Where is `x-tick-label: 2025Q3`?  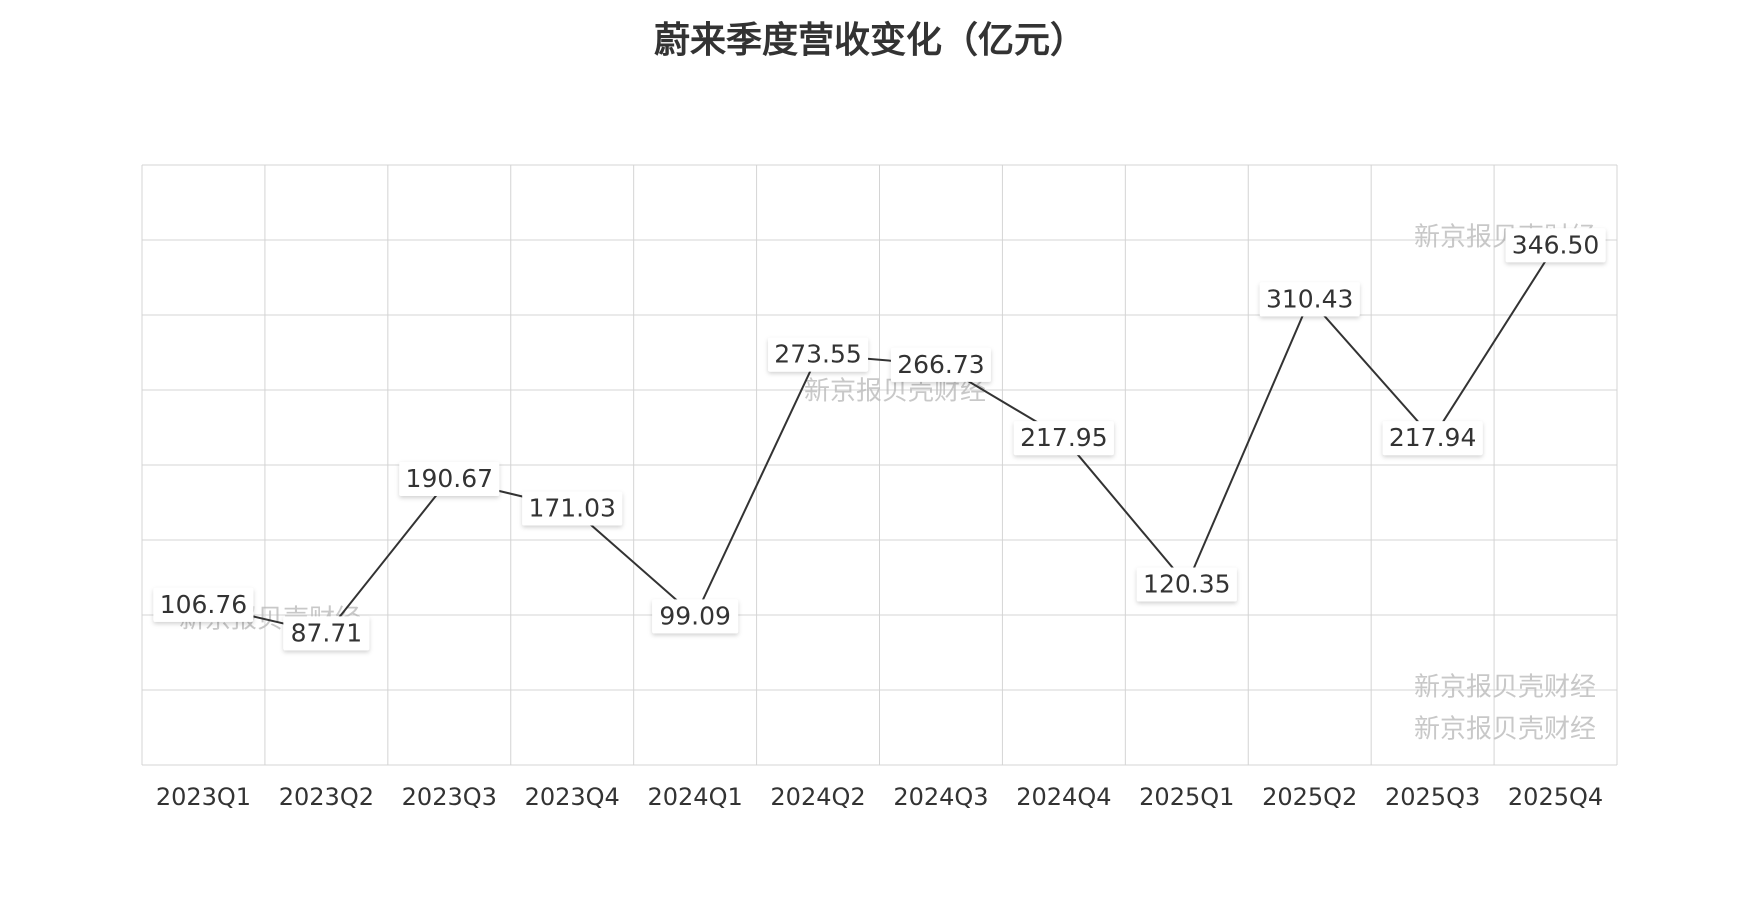 x-tick-label: 2025Q3 is located at coordinates (1432, 797).